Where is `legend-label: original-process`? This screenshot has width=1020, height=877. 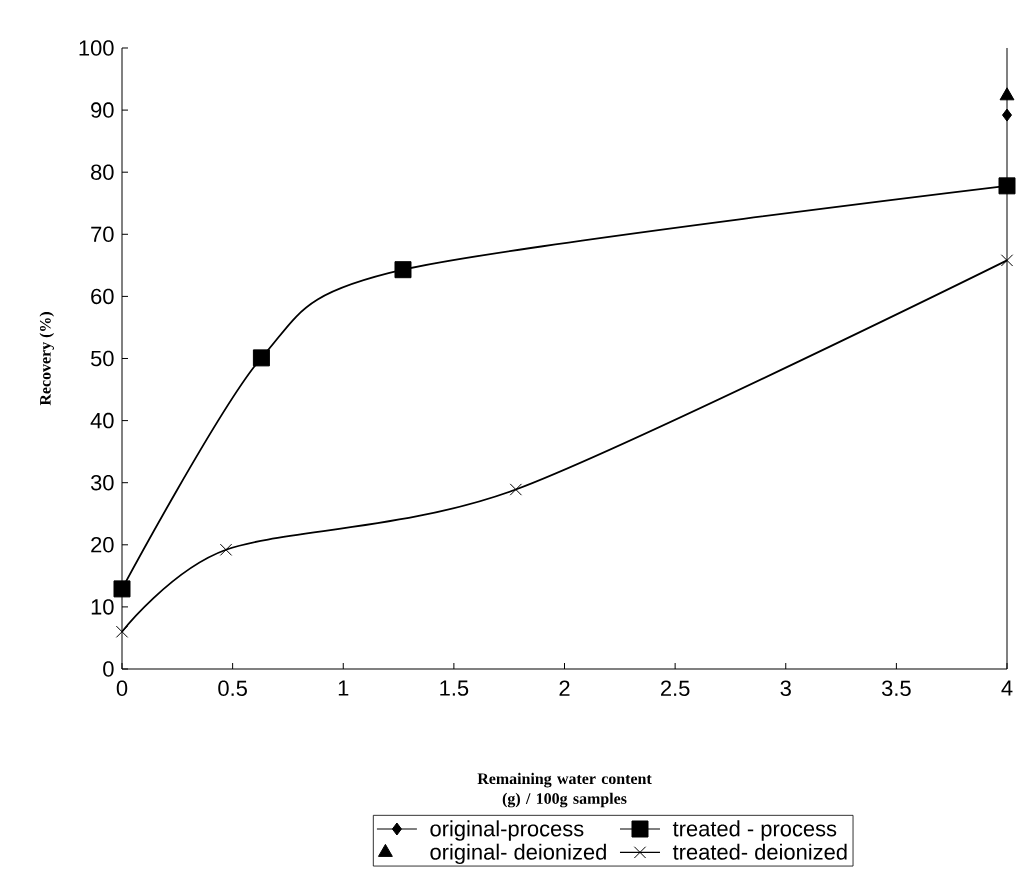 legend-label: original-process is located at coordinates (507, 830).